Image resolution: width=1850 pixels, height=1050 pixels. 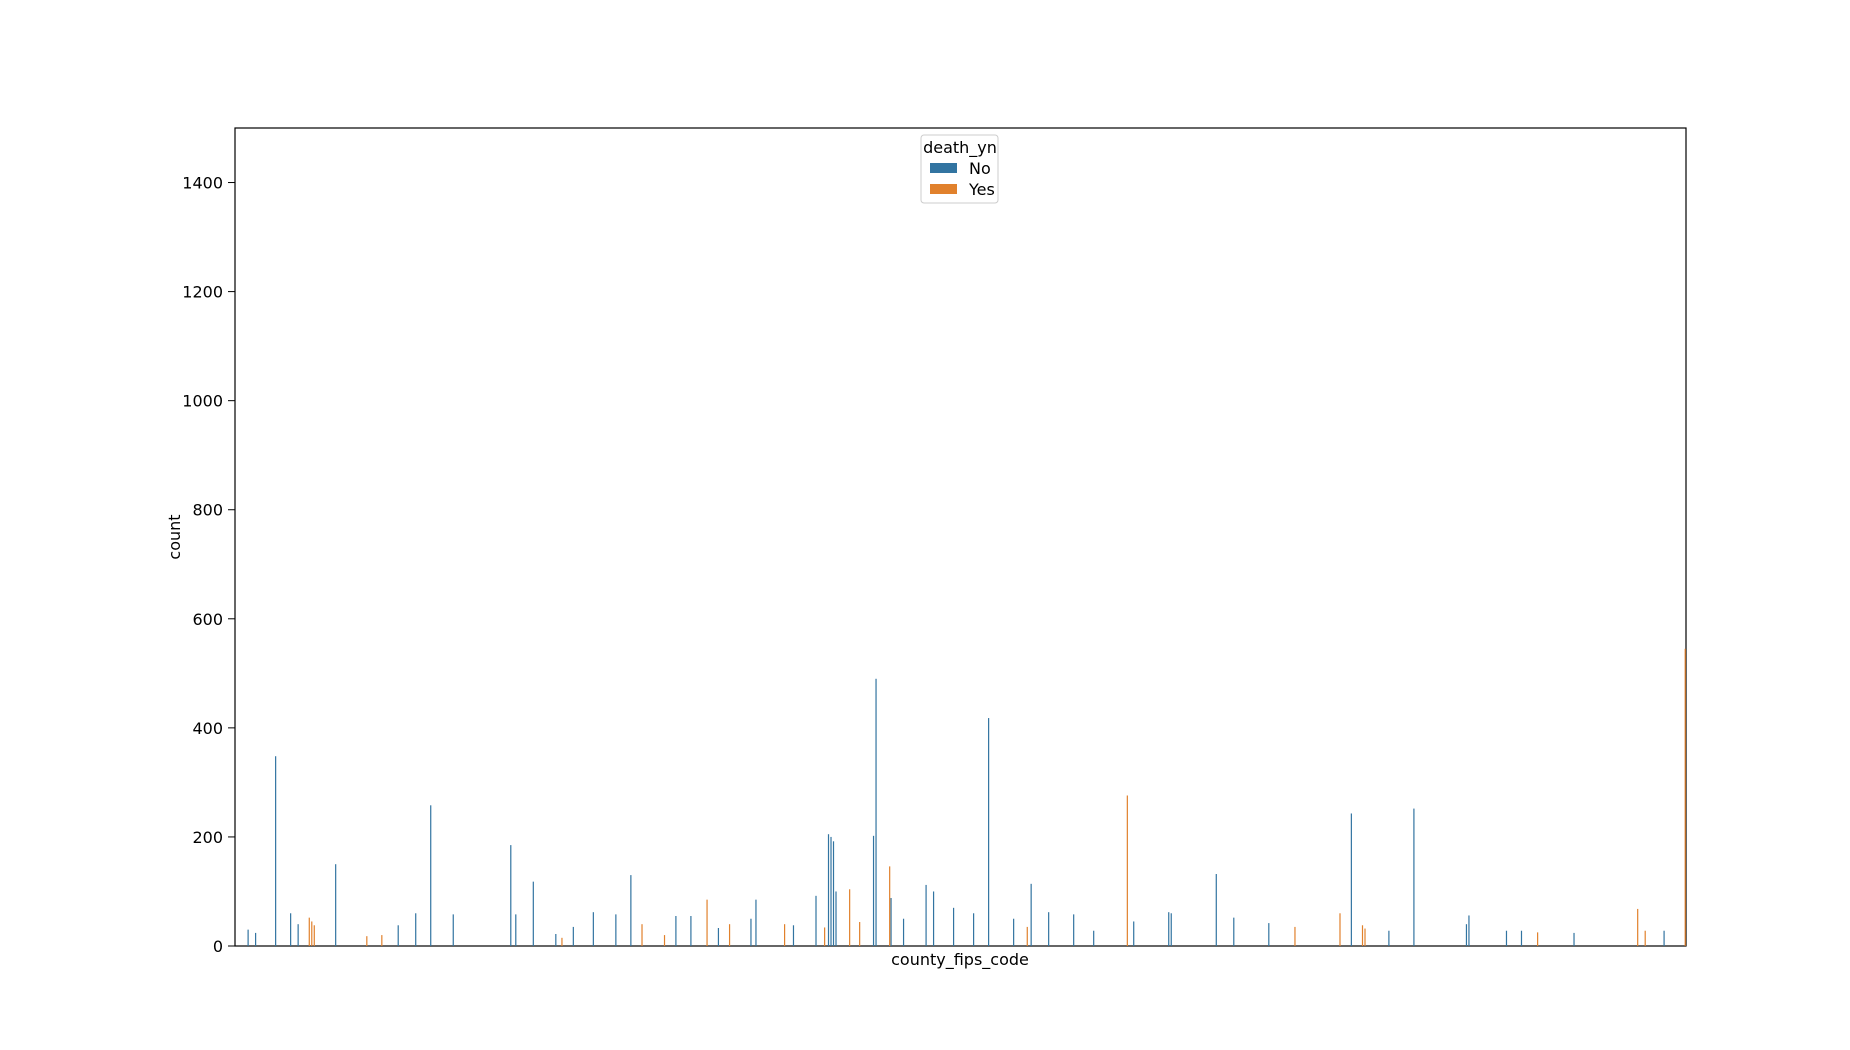 What do you see at coordinates (207, 728) in the screenshot?
I see `y-tick-label: 400` at bounding box center [207, 728].